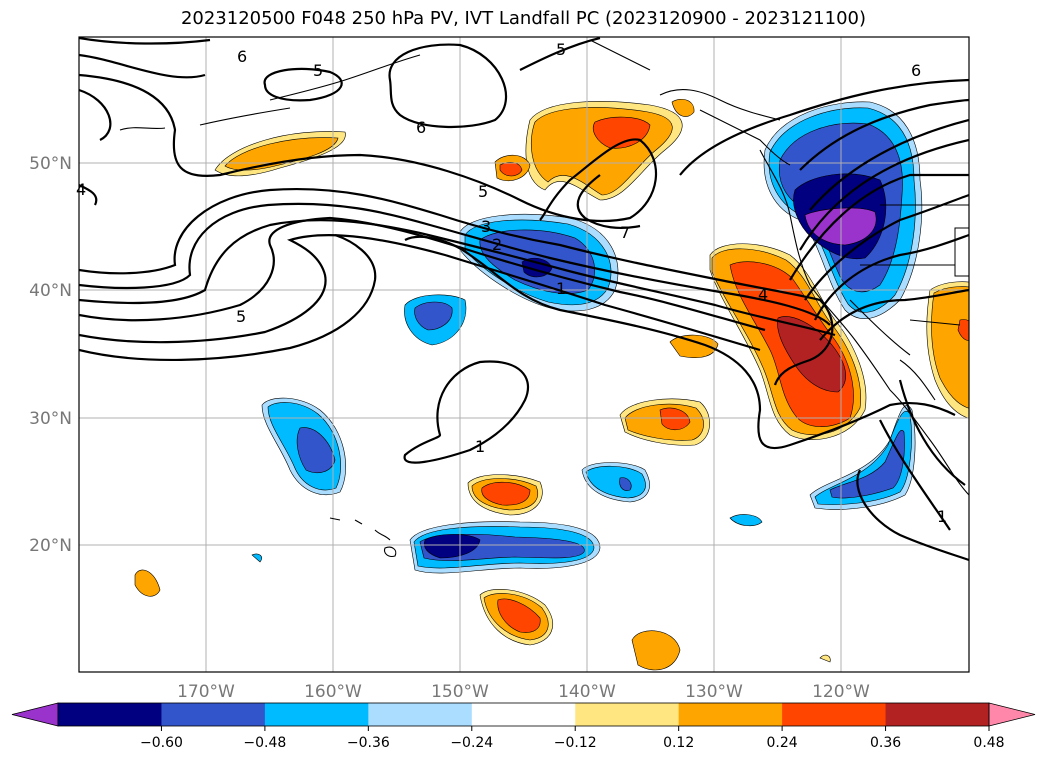 Image resolution: width=1047 pixels, height=765 pixels. Describe the element at coordinates (587, 692) in the screenshot. I see `lon-label: 140°W` at that location.